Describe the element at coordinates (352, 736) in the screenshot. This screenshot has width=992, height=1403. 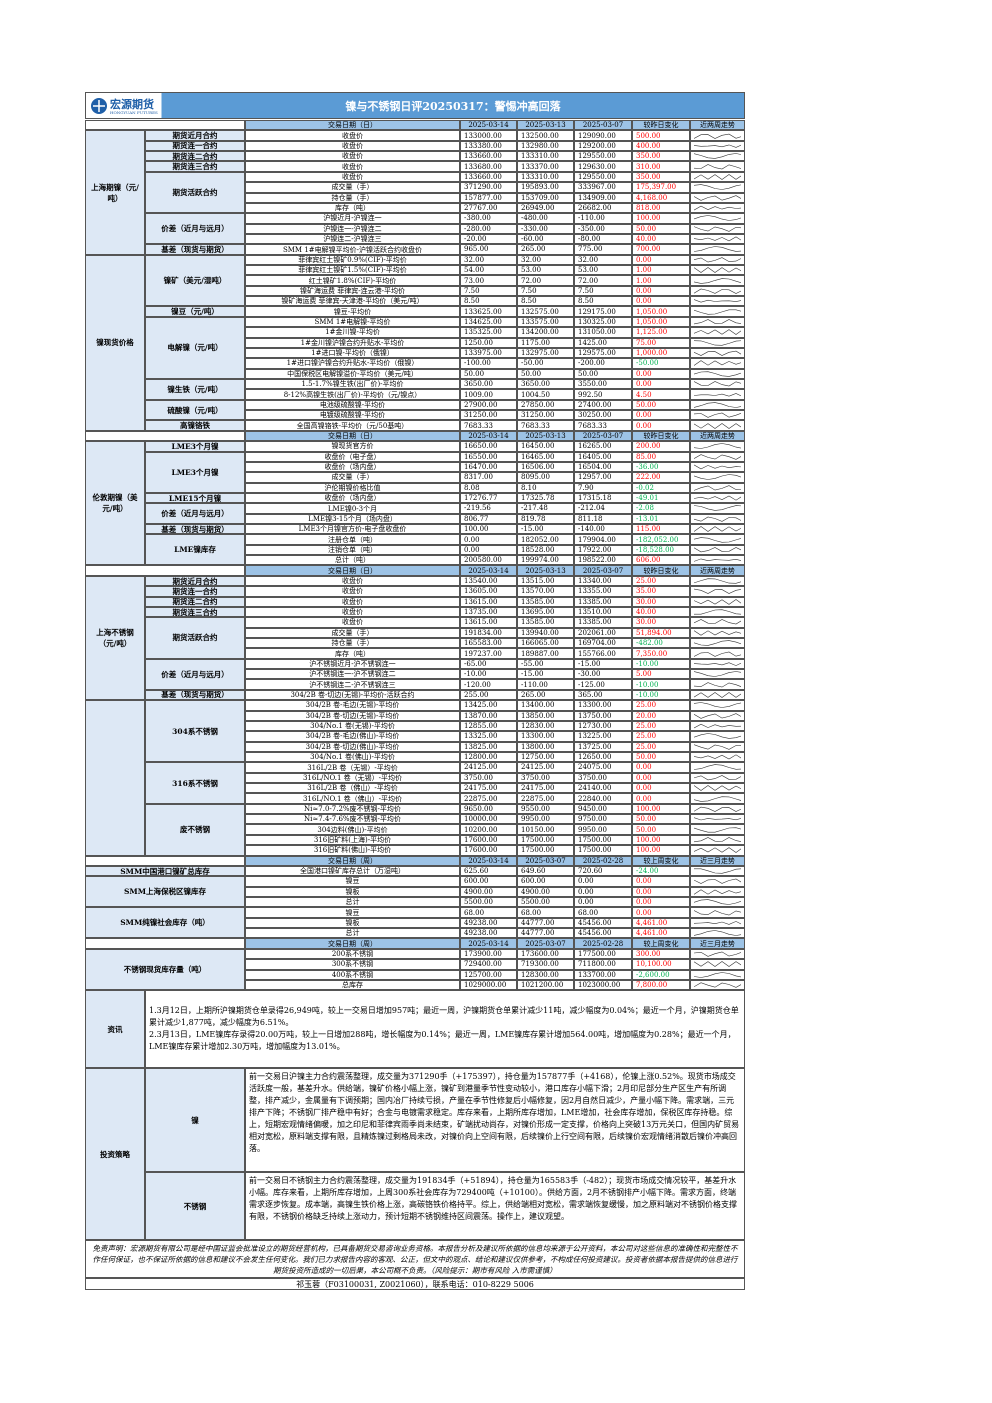
I see `item-label: 304/2B 卷-毛边(佛山)-平均价` at that location.